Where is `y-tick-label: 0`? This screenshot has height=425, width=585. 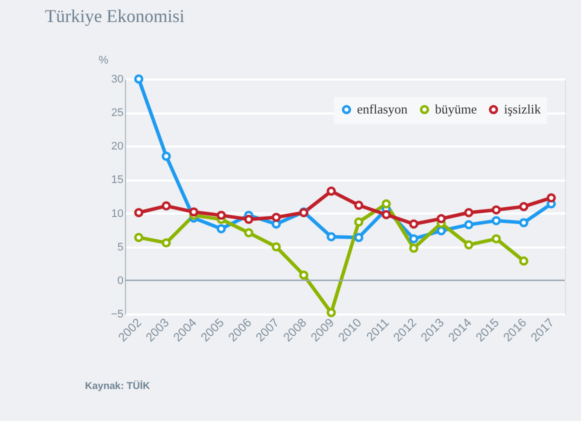 y-tick-label: 0 is located at coordinates (120, 280).